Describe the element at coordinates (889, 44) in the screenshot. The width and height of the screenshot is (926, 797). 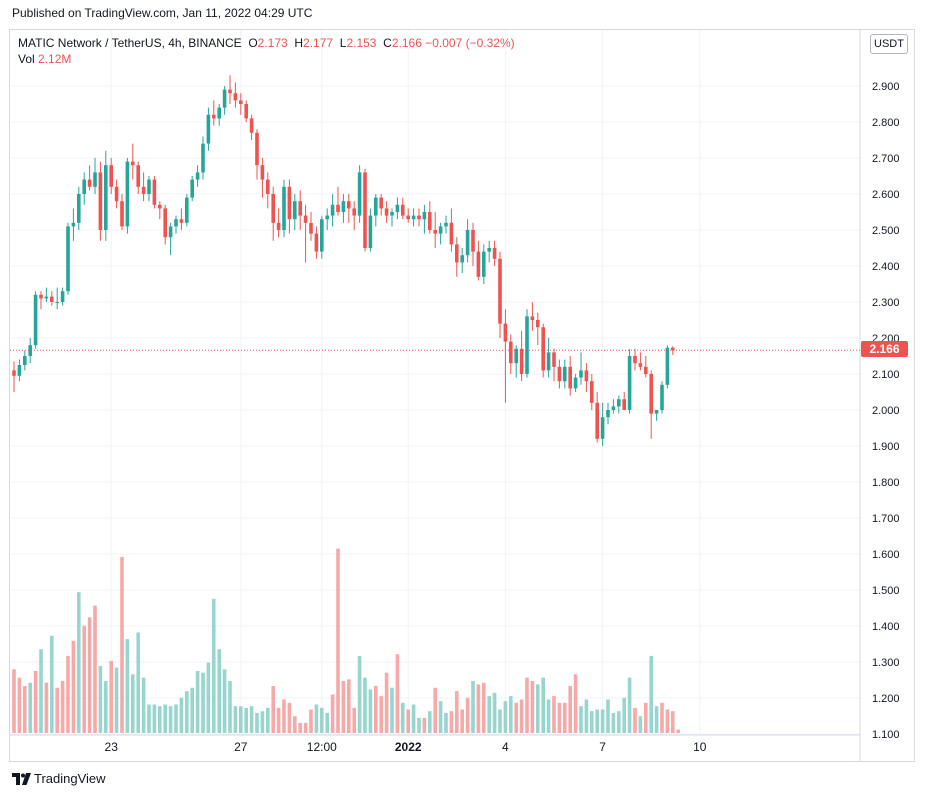
I see `currency-button: USDT` at that location.